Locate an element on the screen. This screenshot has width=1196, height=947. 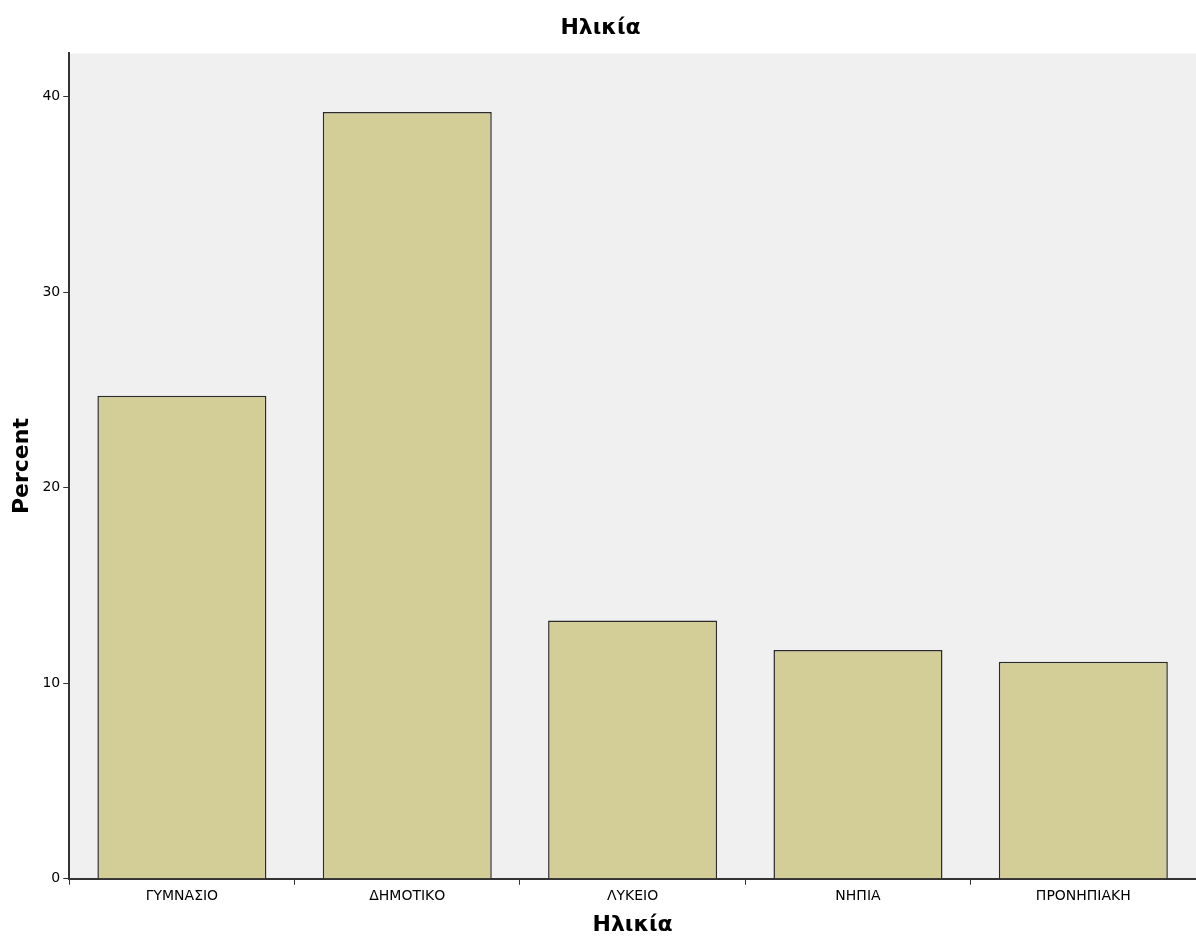
x-tick-label: ΓΥΜΝΑΣΙΟ is located at coordinates (182, 894).